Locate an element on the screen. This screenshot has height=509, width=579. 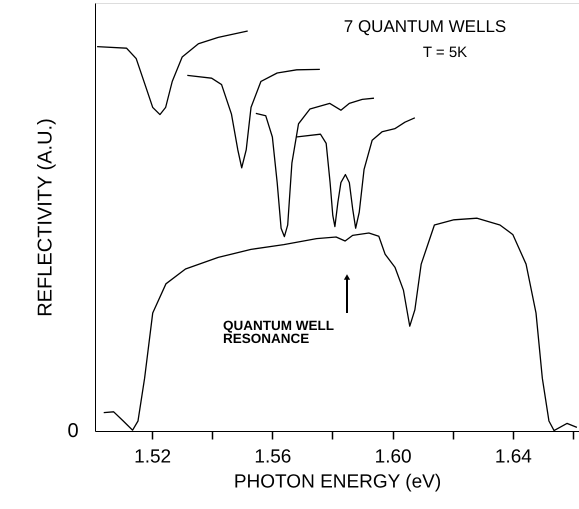
annotation: QUANTUM WELL RESONANCE is located at coordinates (278, 332).